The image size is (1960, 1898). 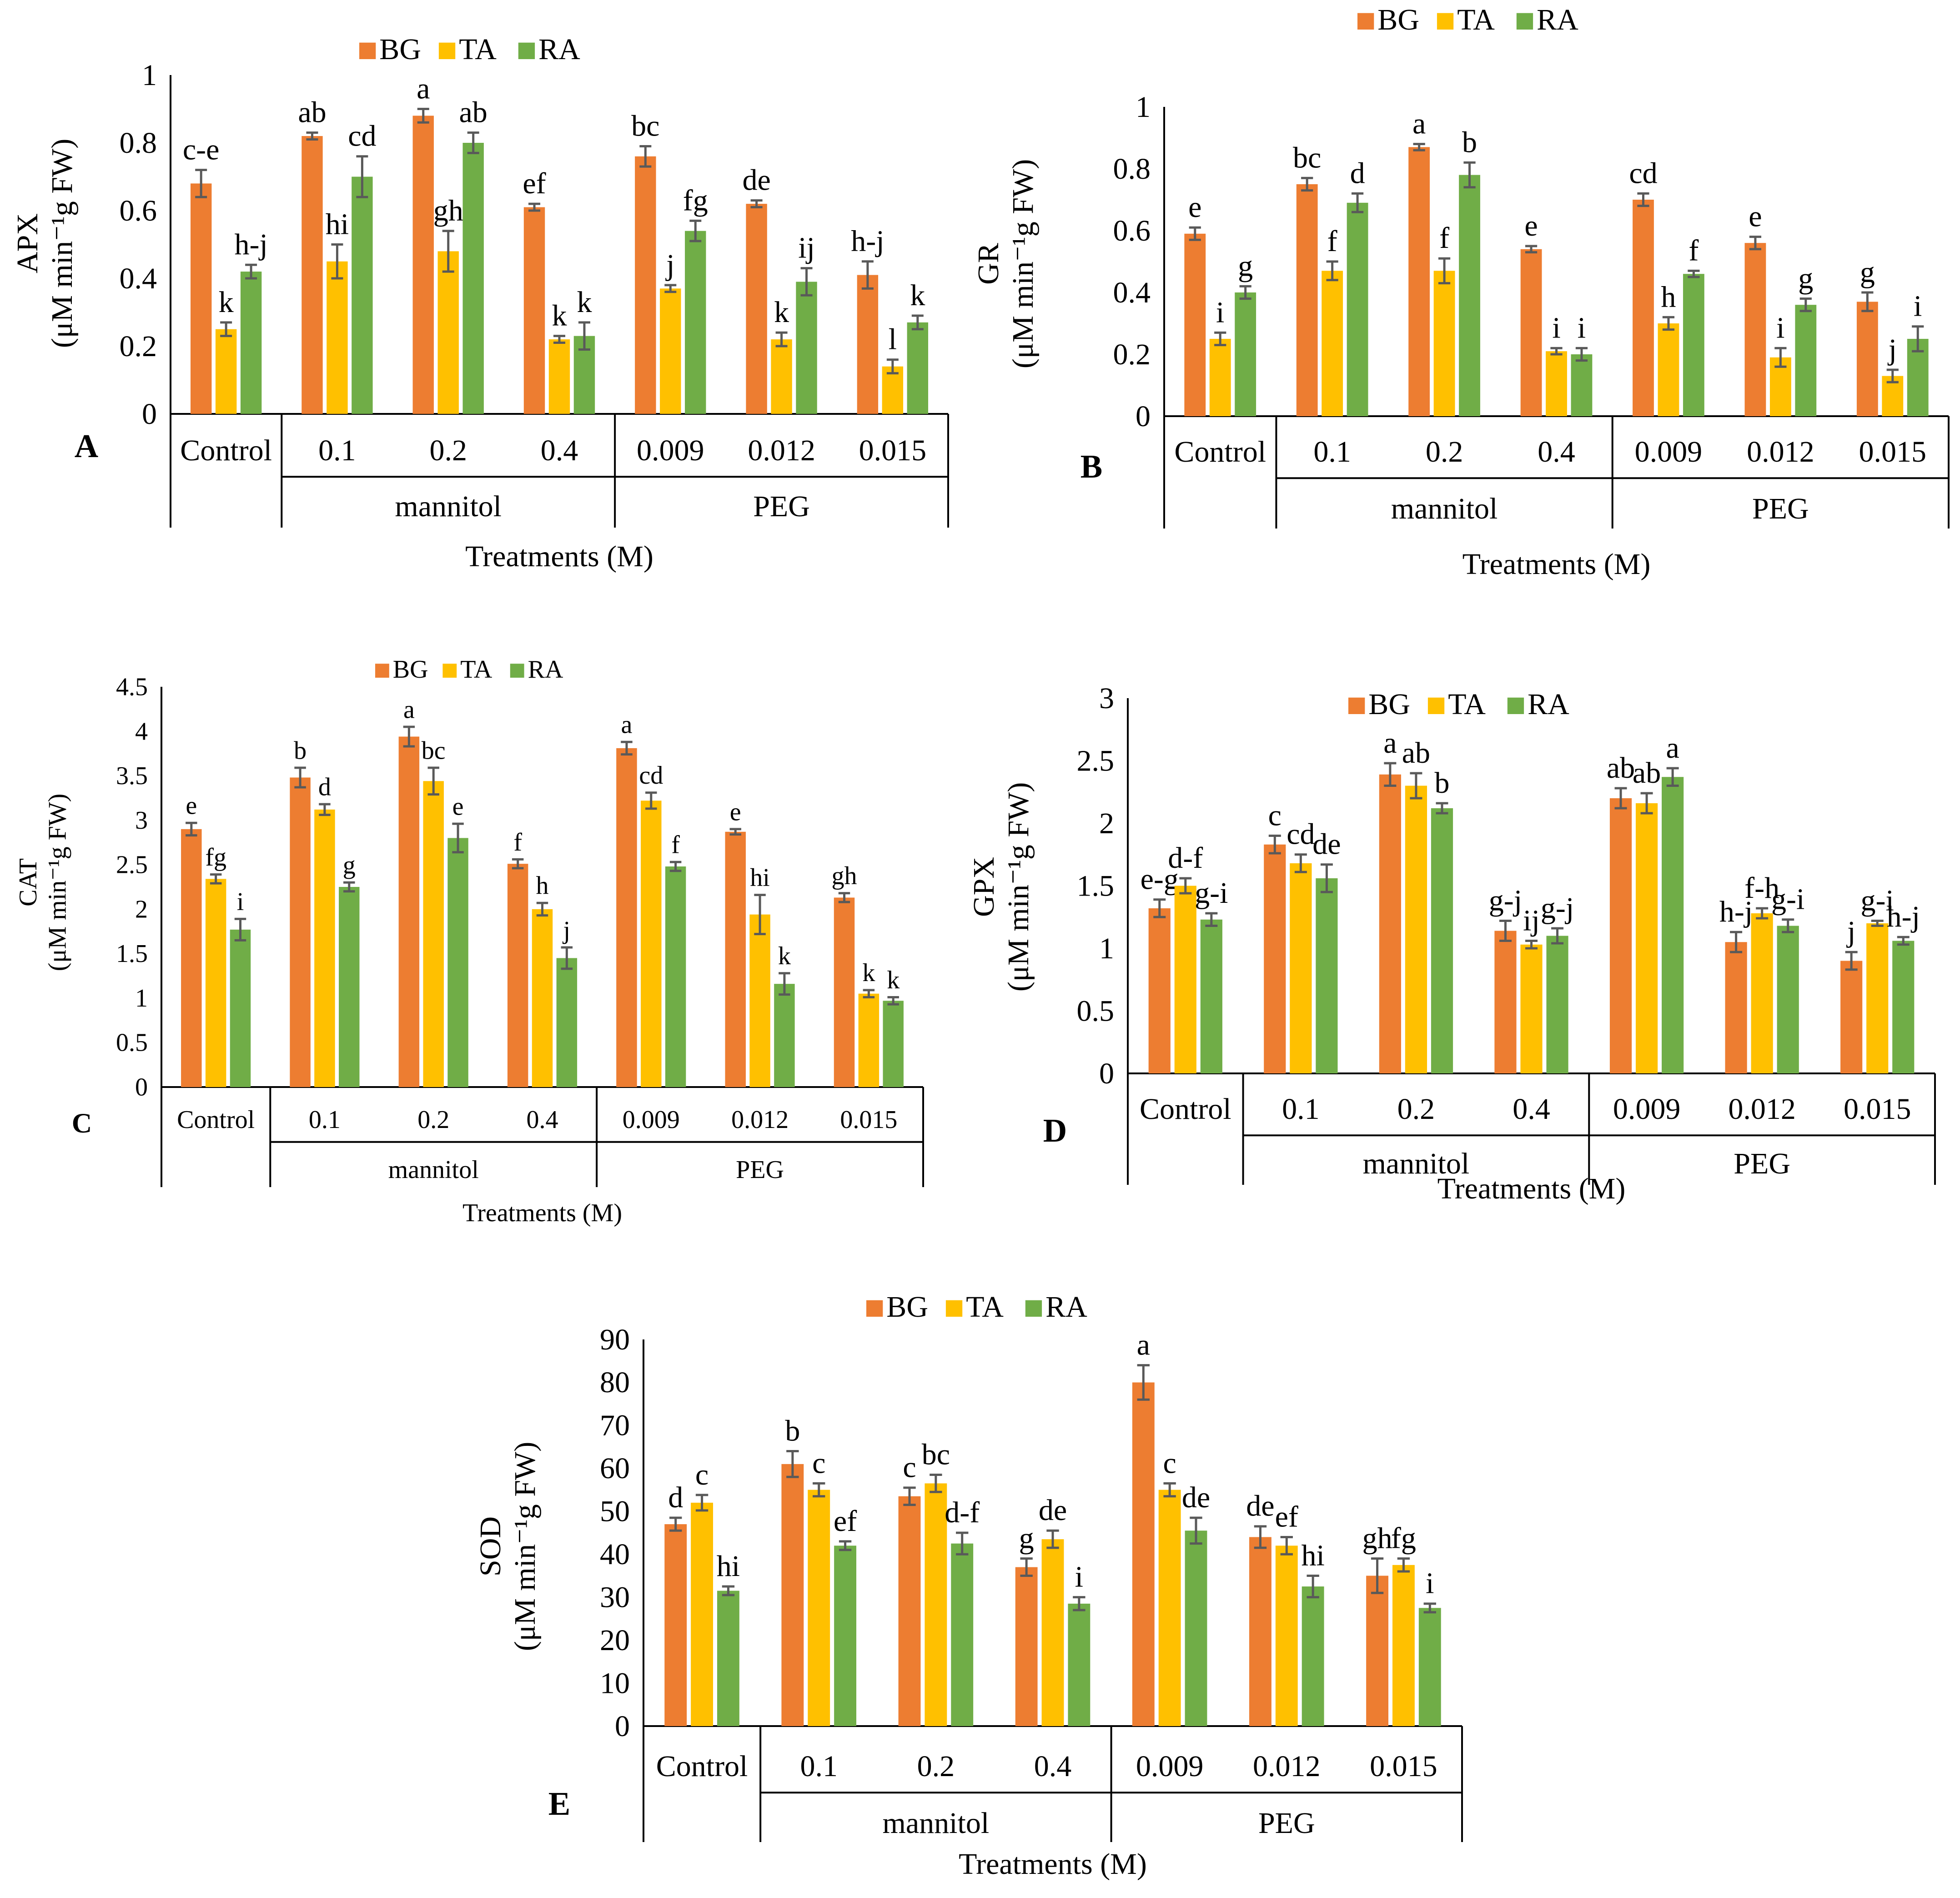 What do you see at coordinates (1106, 823) in the screenshot?
I see `y-tick-label: 2` at bounding box center [1106, 823].